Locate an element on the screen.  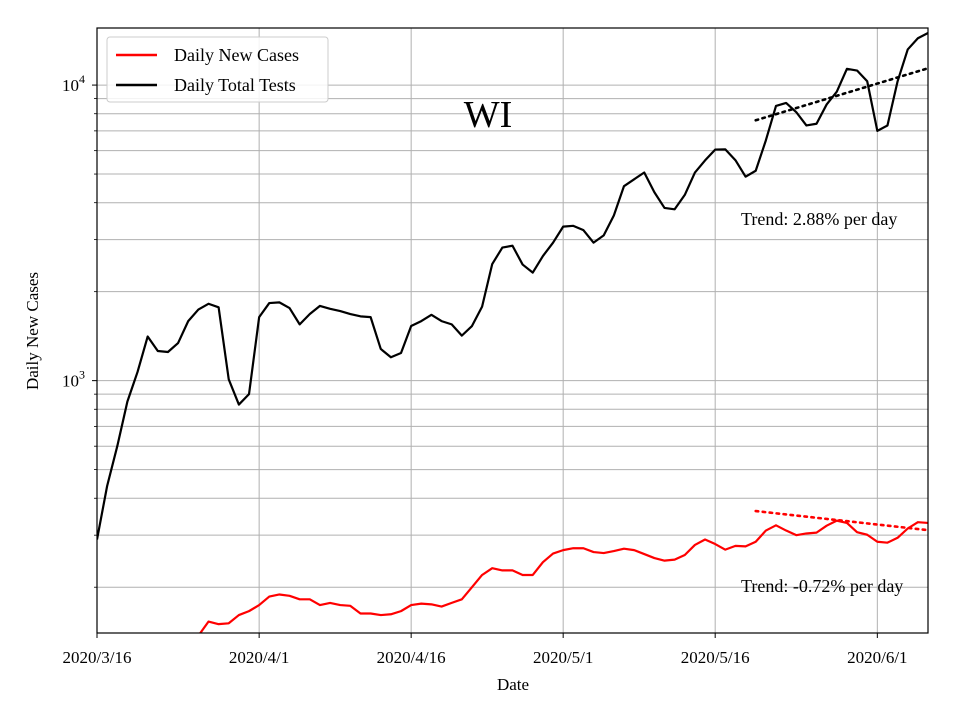
y-axis-label: Daily New Cases is located at coordinates (32, 331).